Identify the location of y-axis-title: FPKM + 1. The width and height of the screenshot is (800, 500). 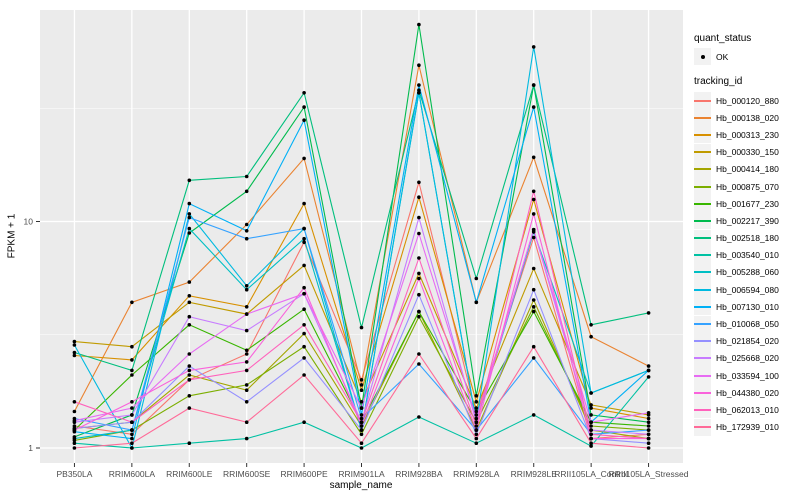
(12, 236).